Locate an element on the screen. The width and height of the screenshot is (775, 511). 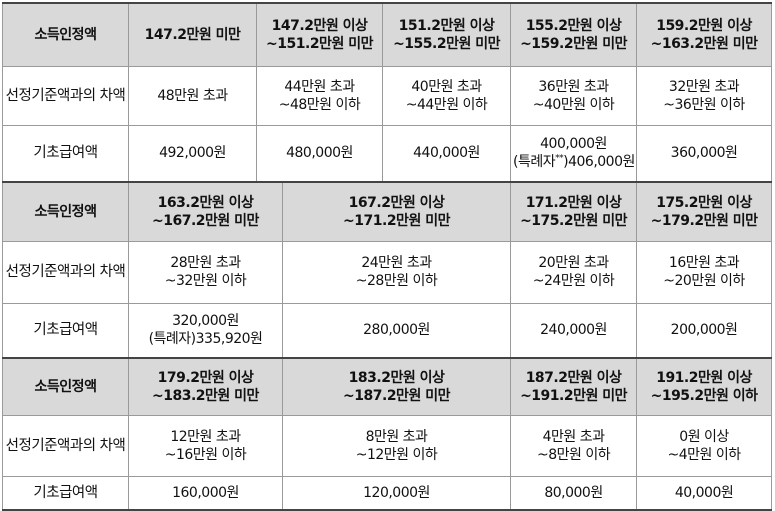
income-range: 147.2만원 이상 ~151.2만원 미만 is located at coordinates (319, 34).